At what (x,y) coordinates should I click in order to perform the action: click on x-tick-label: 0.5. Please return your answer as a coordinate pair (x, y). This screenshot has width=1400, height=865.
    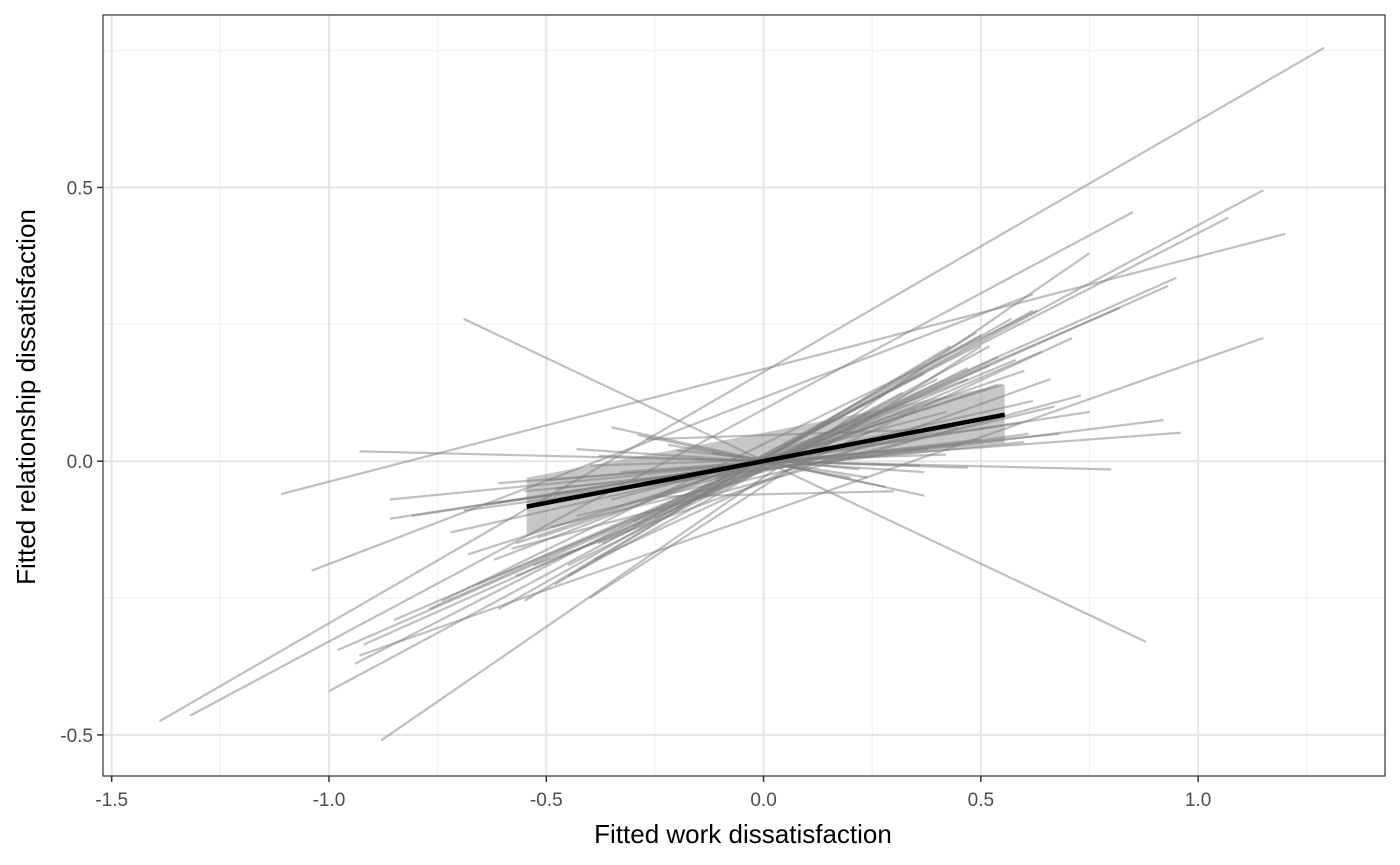
    Looking at the image, I should click on (981, 800).